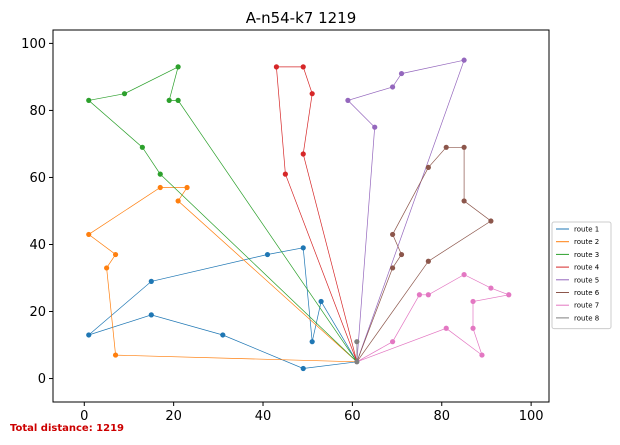  I want to click on x-tick-label: 40, so click(263, 416).